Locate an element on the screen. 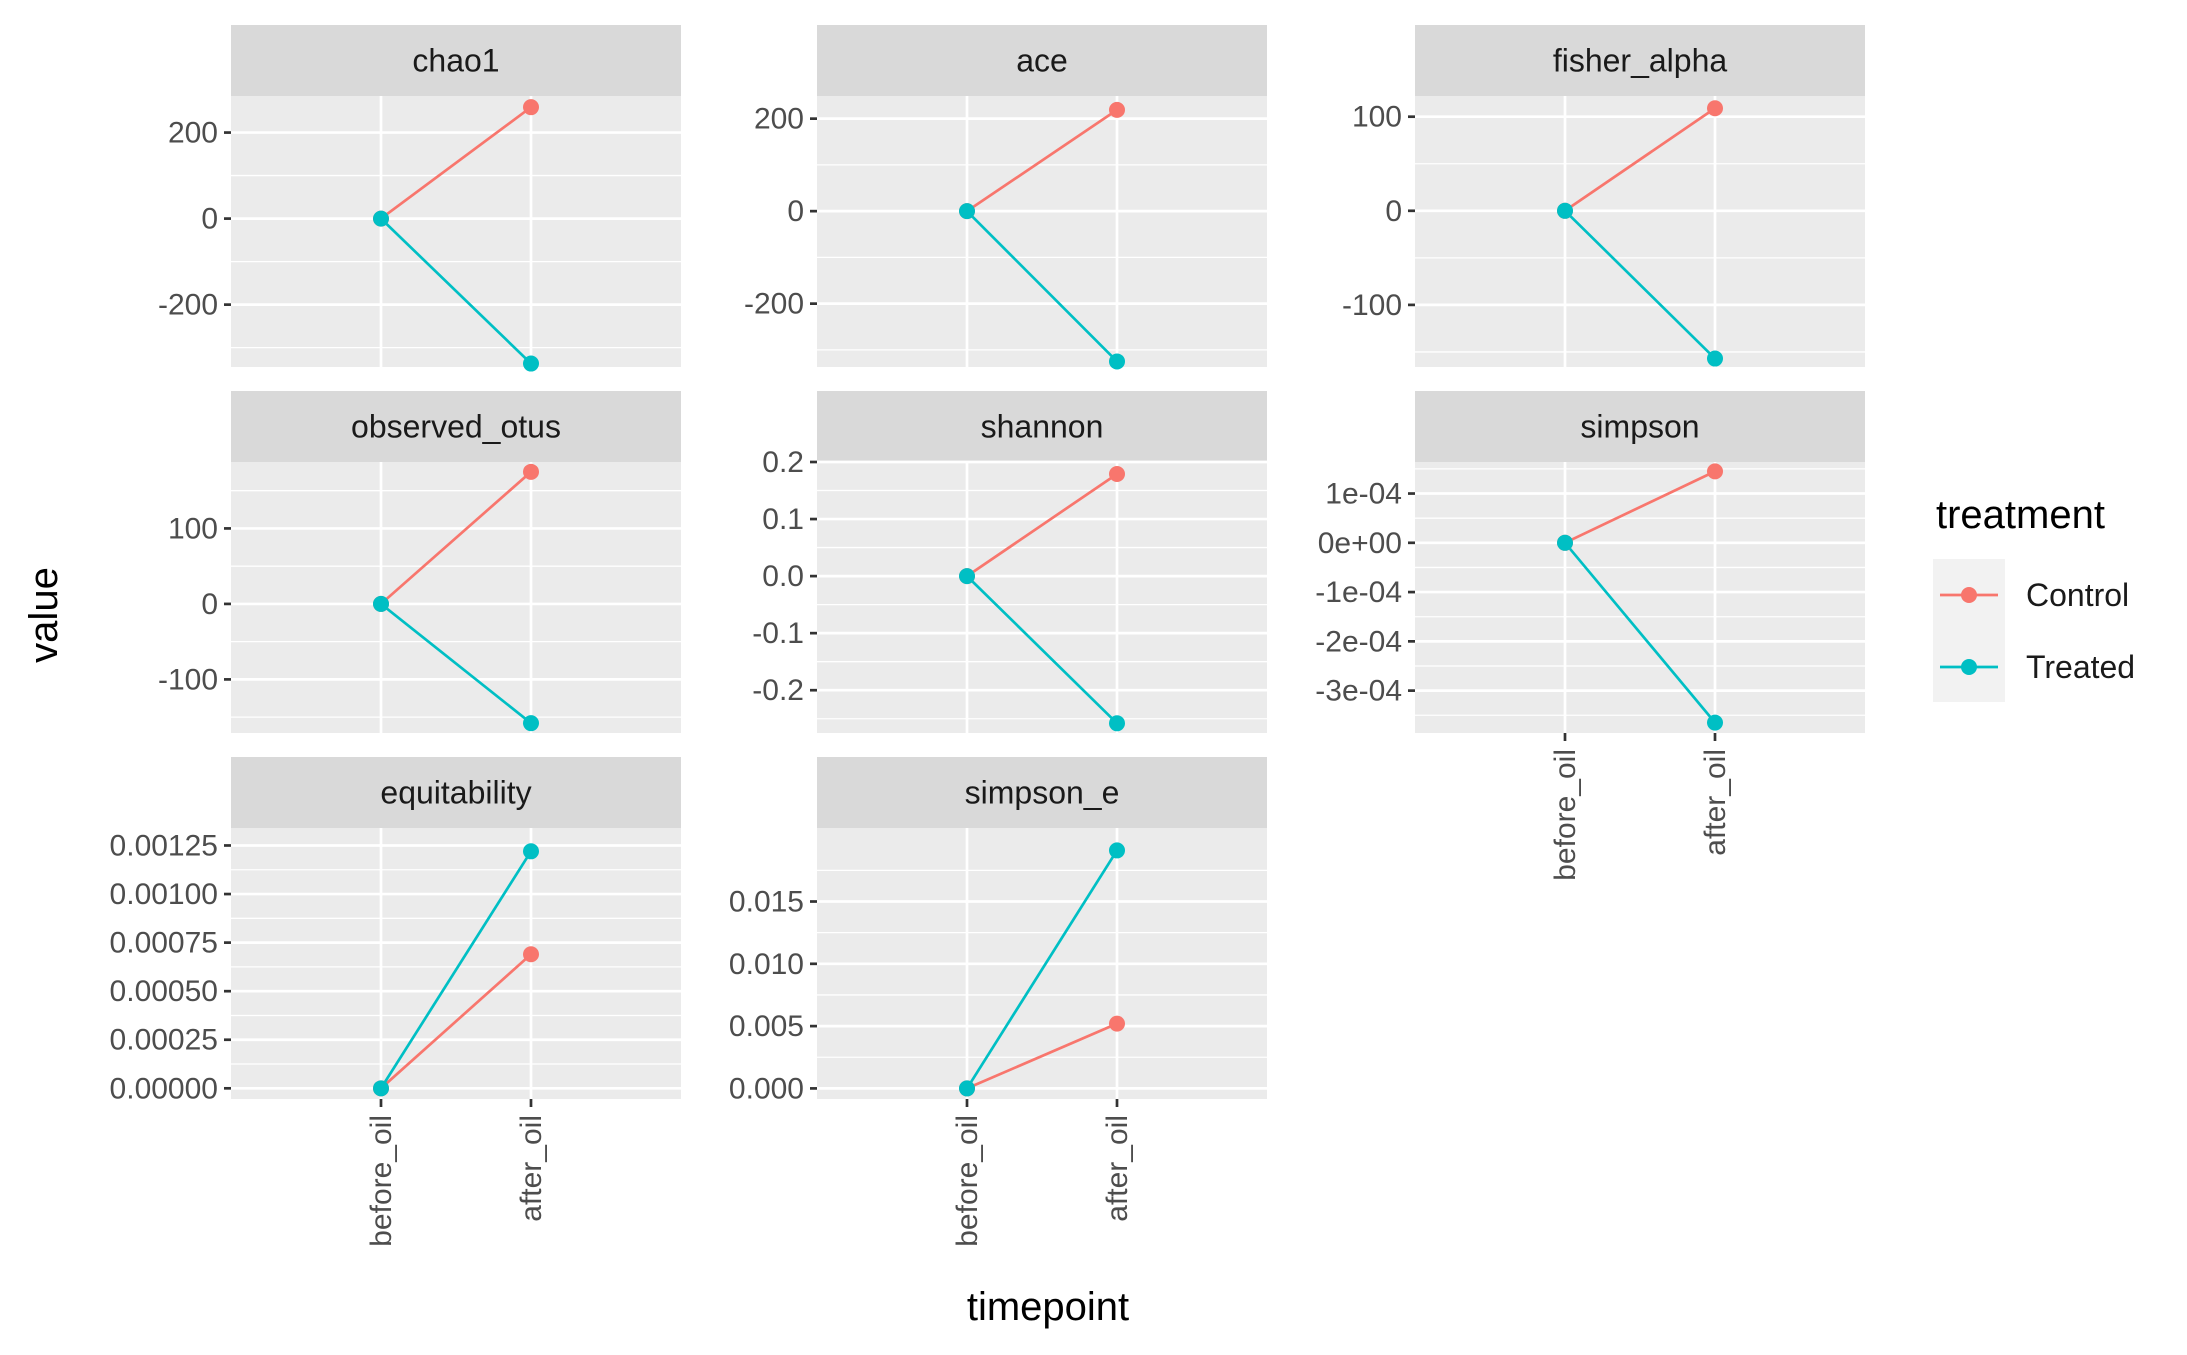 The height and width of the screenshot is (1355, 2187). strip-fisher-alpha is located at coordinates (1640, 60).